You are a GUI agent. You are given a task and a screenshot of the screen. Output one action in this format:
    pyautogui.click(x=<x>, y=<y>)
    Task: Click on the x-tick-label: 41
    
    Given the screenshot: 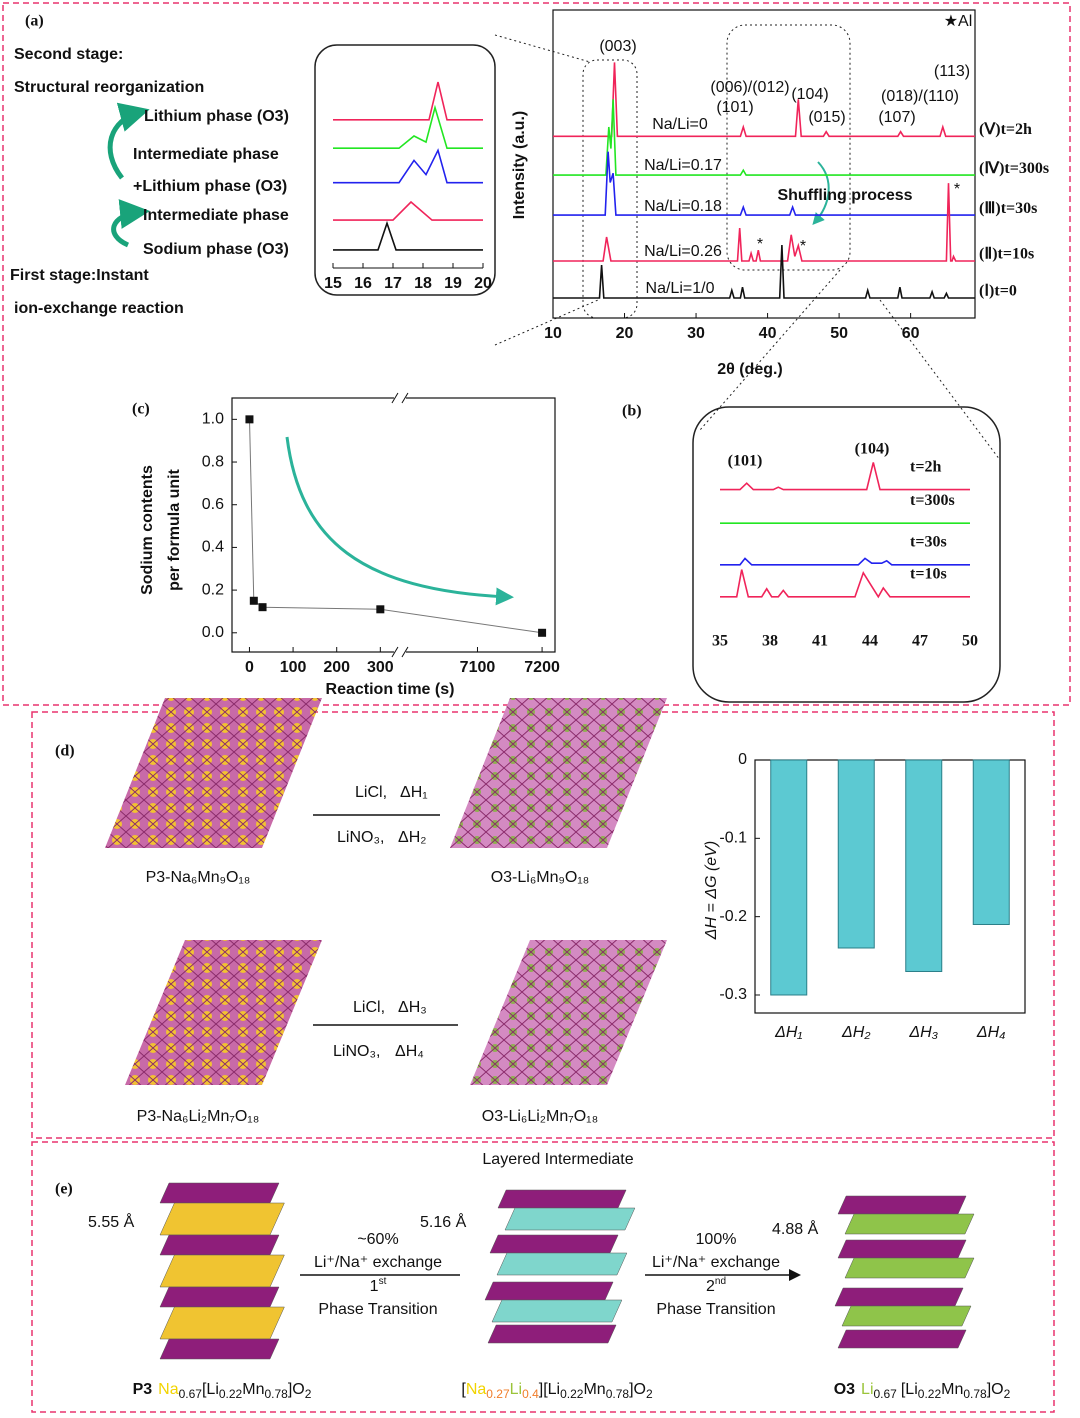 What is the action you would take?
    pyautogui.click(x=820, y=641)
    